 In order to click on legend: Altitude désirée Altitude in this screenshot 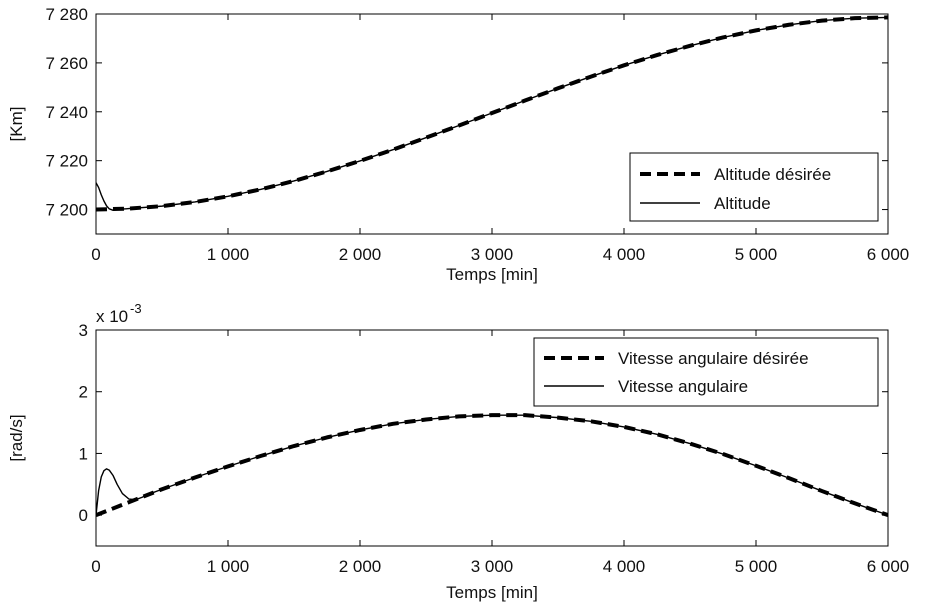, I will do `click(754, 187)`.